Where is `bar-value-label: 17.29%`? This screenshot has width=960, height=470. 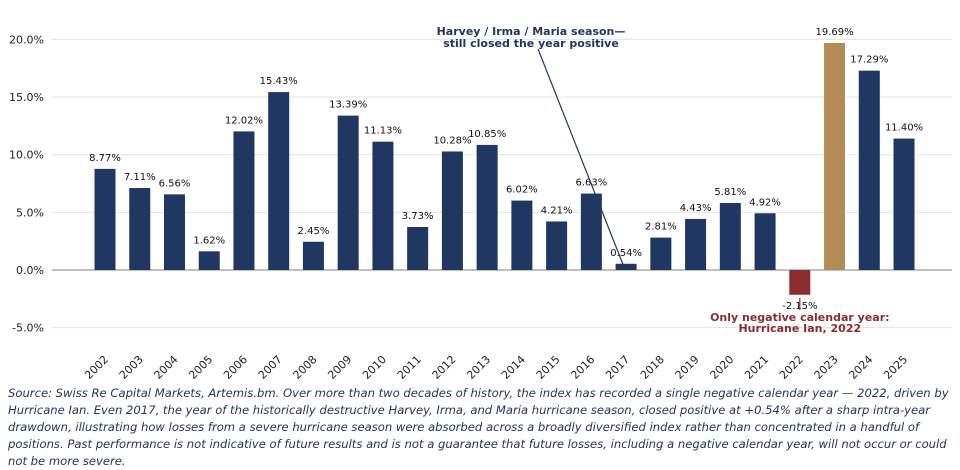 bar-value-label: 17.29% is located at coordinates (869, 60).